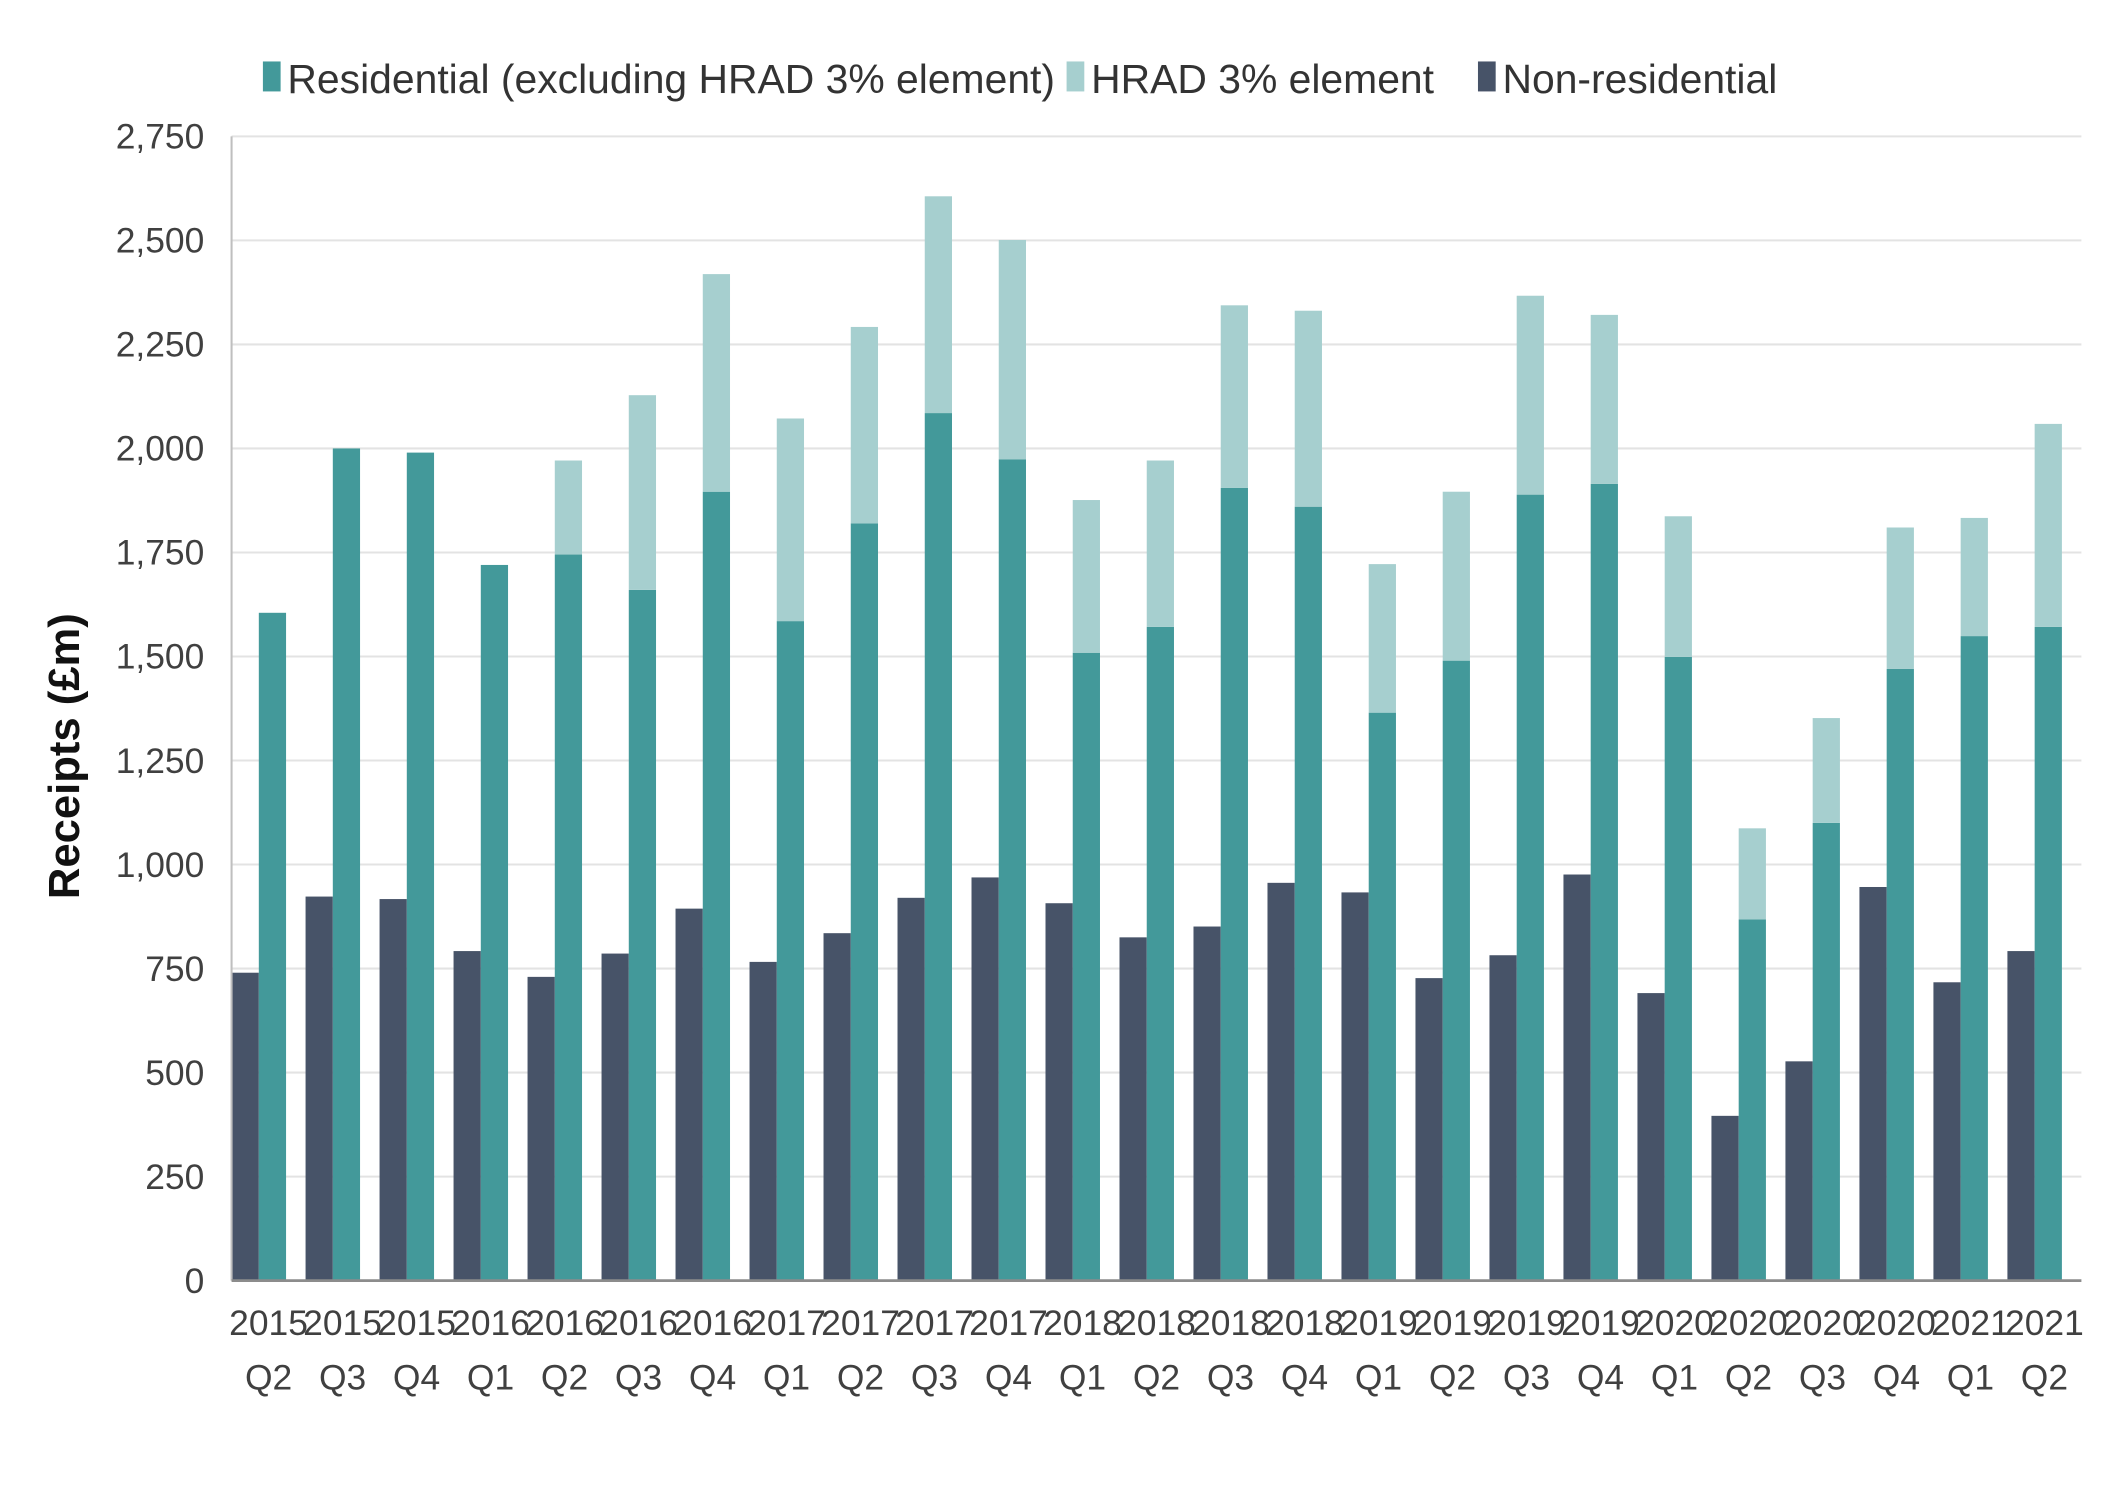  What do you see at coordinates (1970, 1323) in the screenshot?
I see `x-tick-label-year: 2021` at bounding box center [1970, 1323].